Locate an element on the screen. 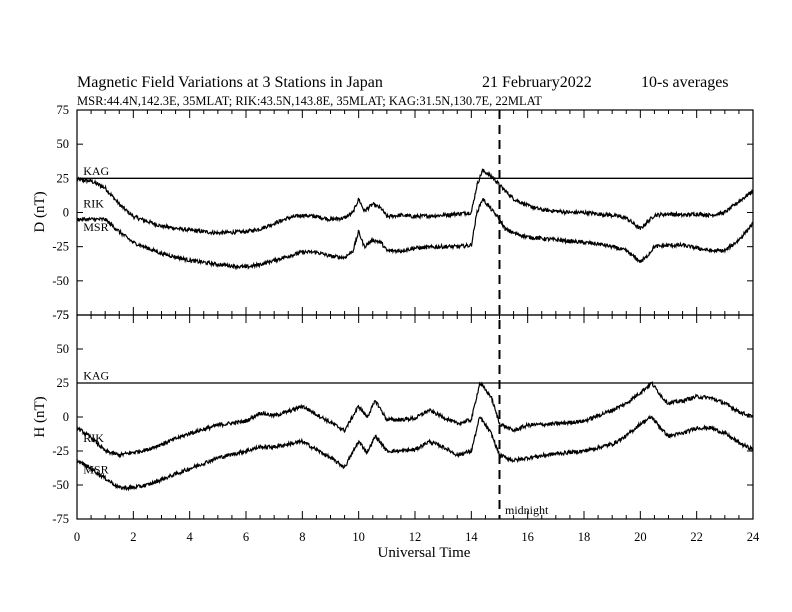 This screenshot has height=612, width=792. y-tick-label-h: 75 is located at coordinates (63, 315).